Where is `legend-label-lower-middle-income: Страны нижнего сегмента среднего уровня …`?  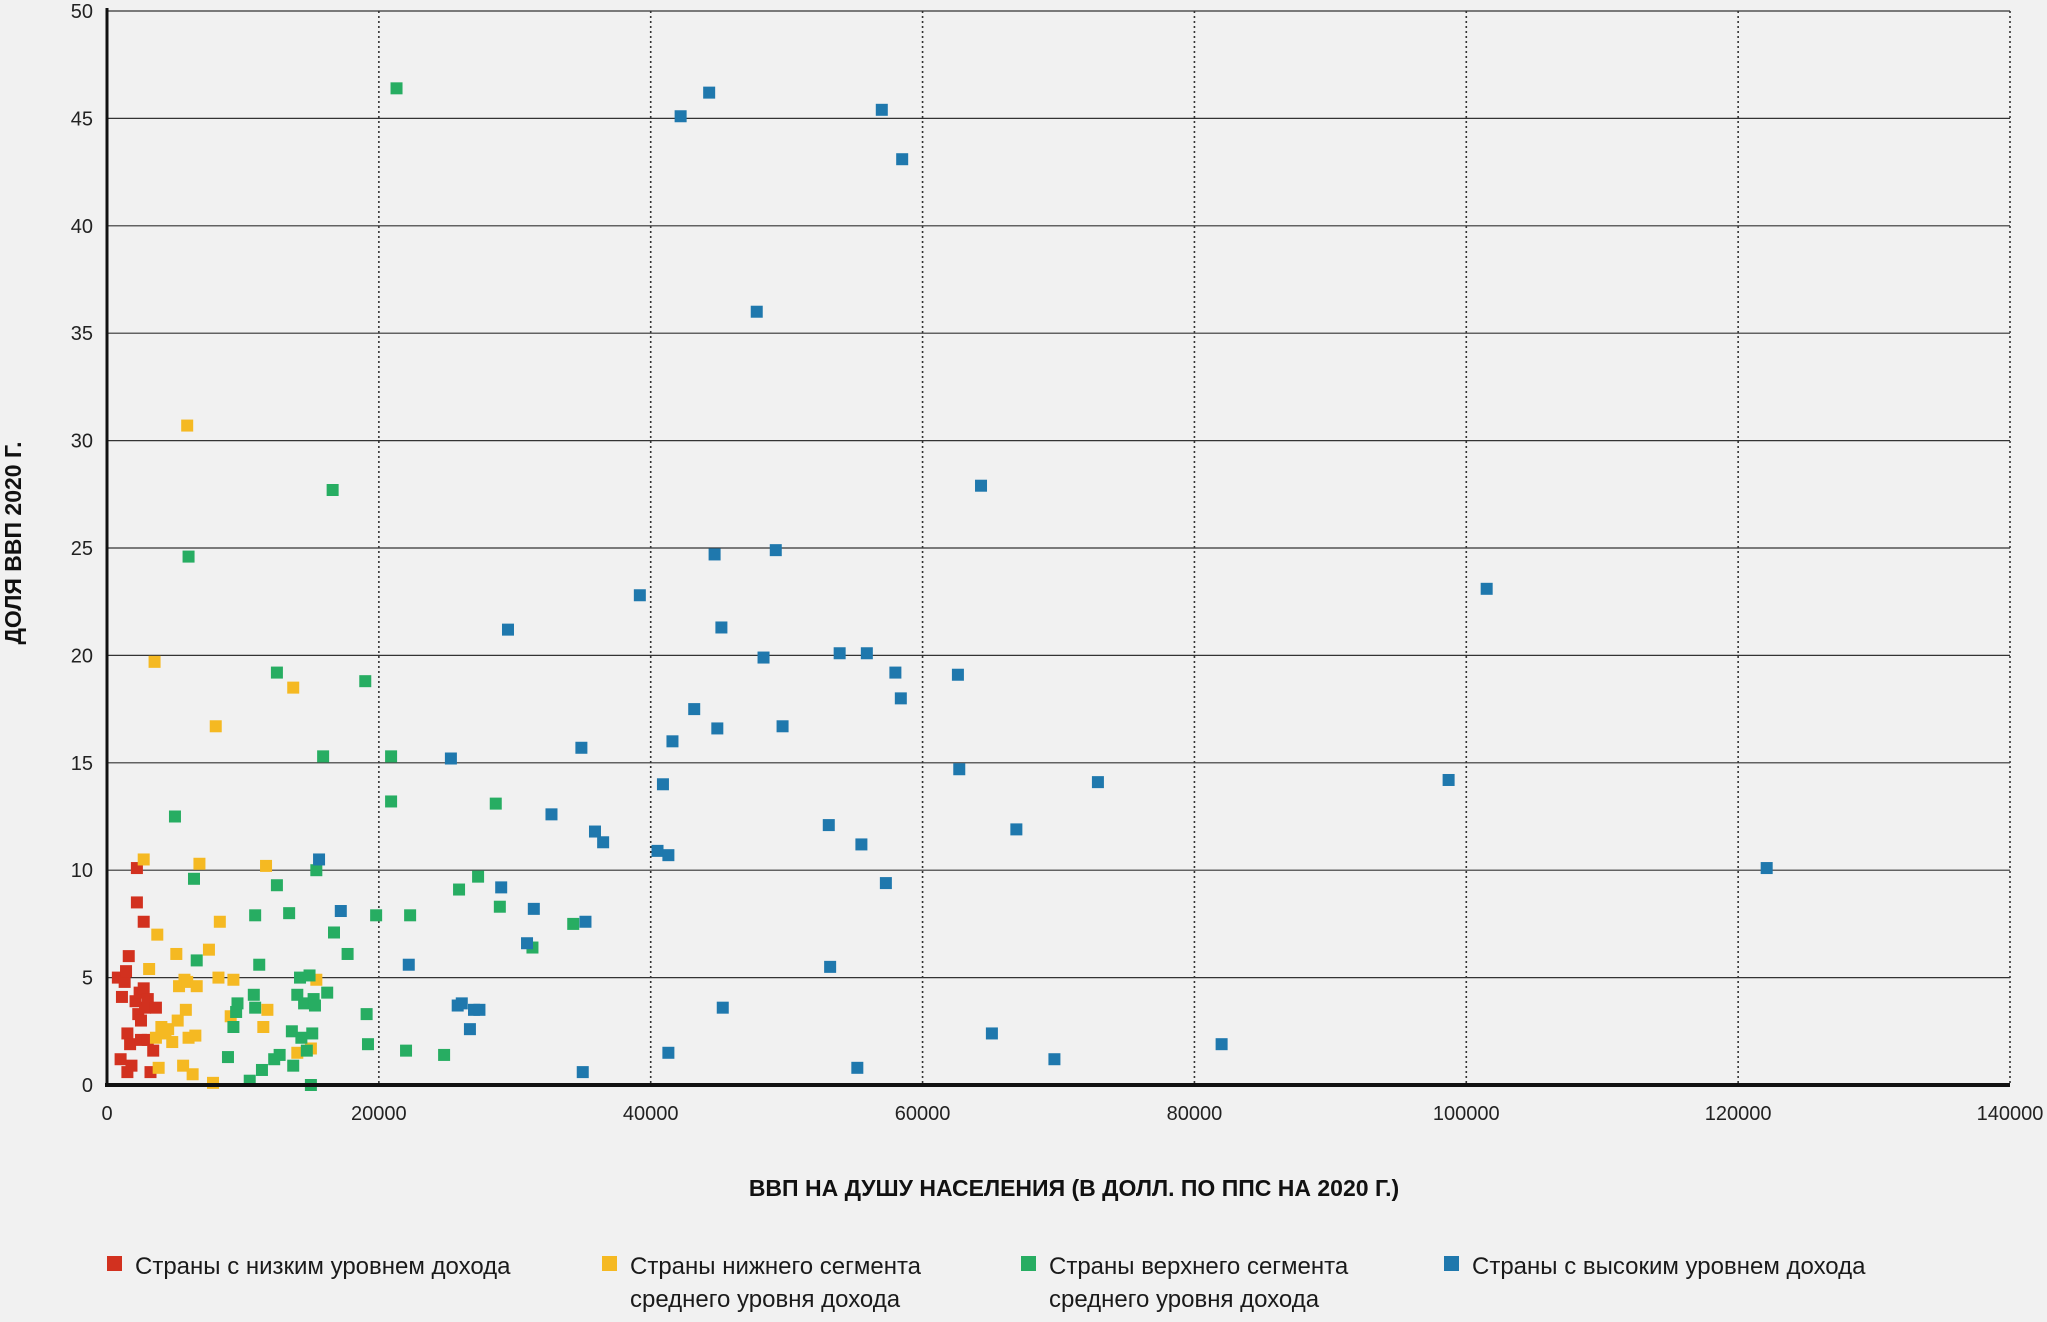 legend-label-lower-middle-income: Страны нижнего сегмента среднего уровня … is located at coordinates (776, 1283).